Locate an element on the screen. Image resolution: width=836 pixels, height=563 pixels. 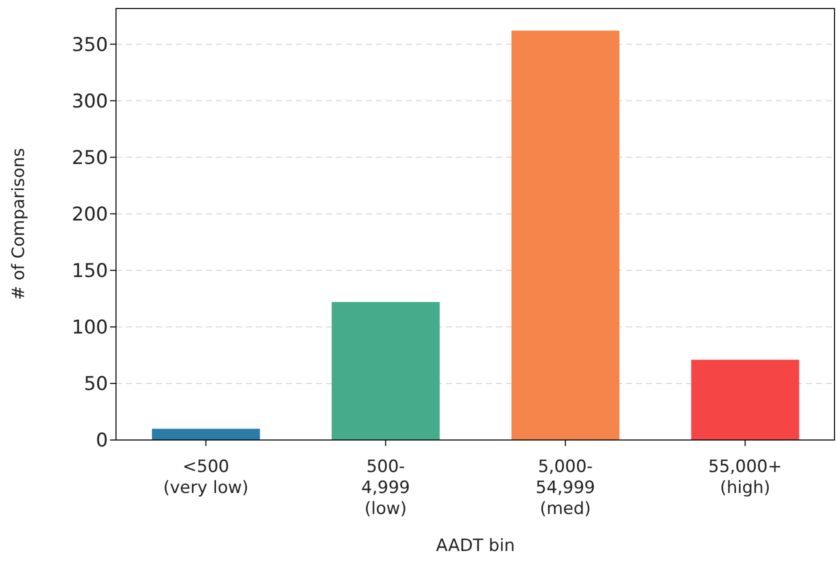
x-tick-label: 5,000- 54,999 (med) is located at coordinates (566, 488).